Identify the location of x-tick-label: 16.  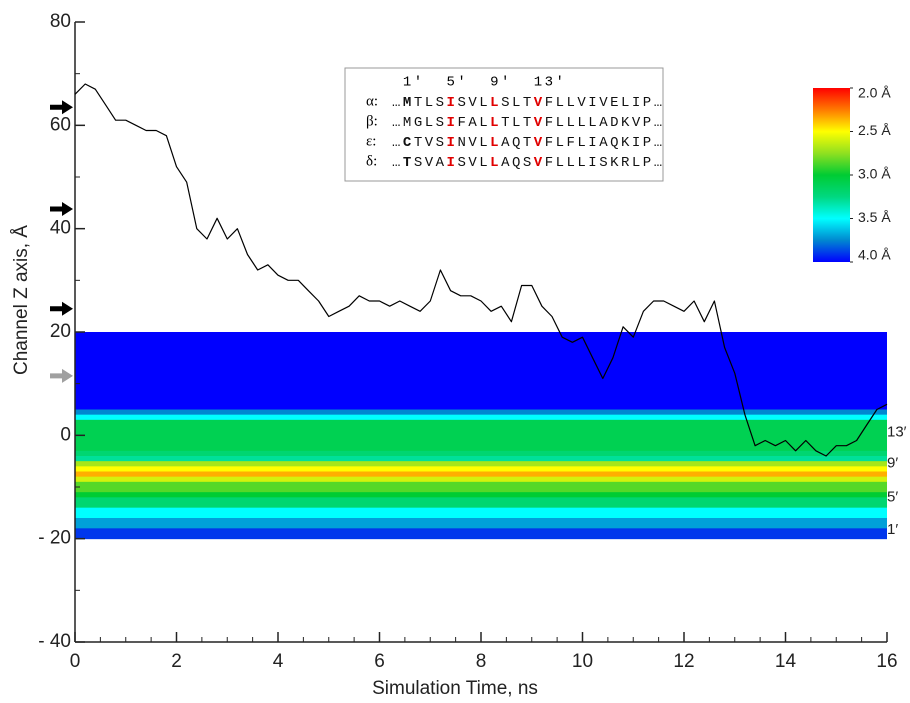
(886, 661).